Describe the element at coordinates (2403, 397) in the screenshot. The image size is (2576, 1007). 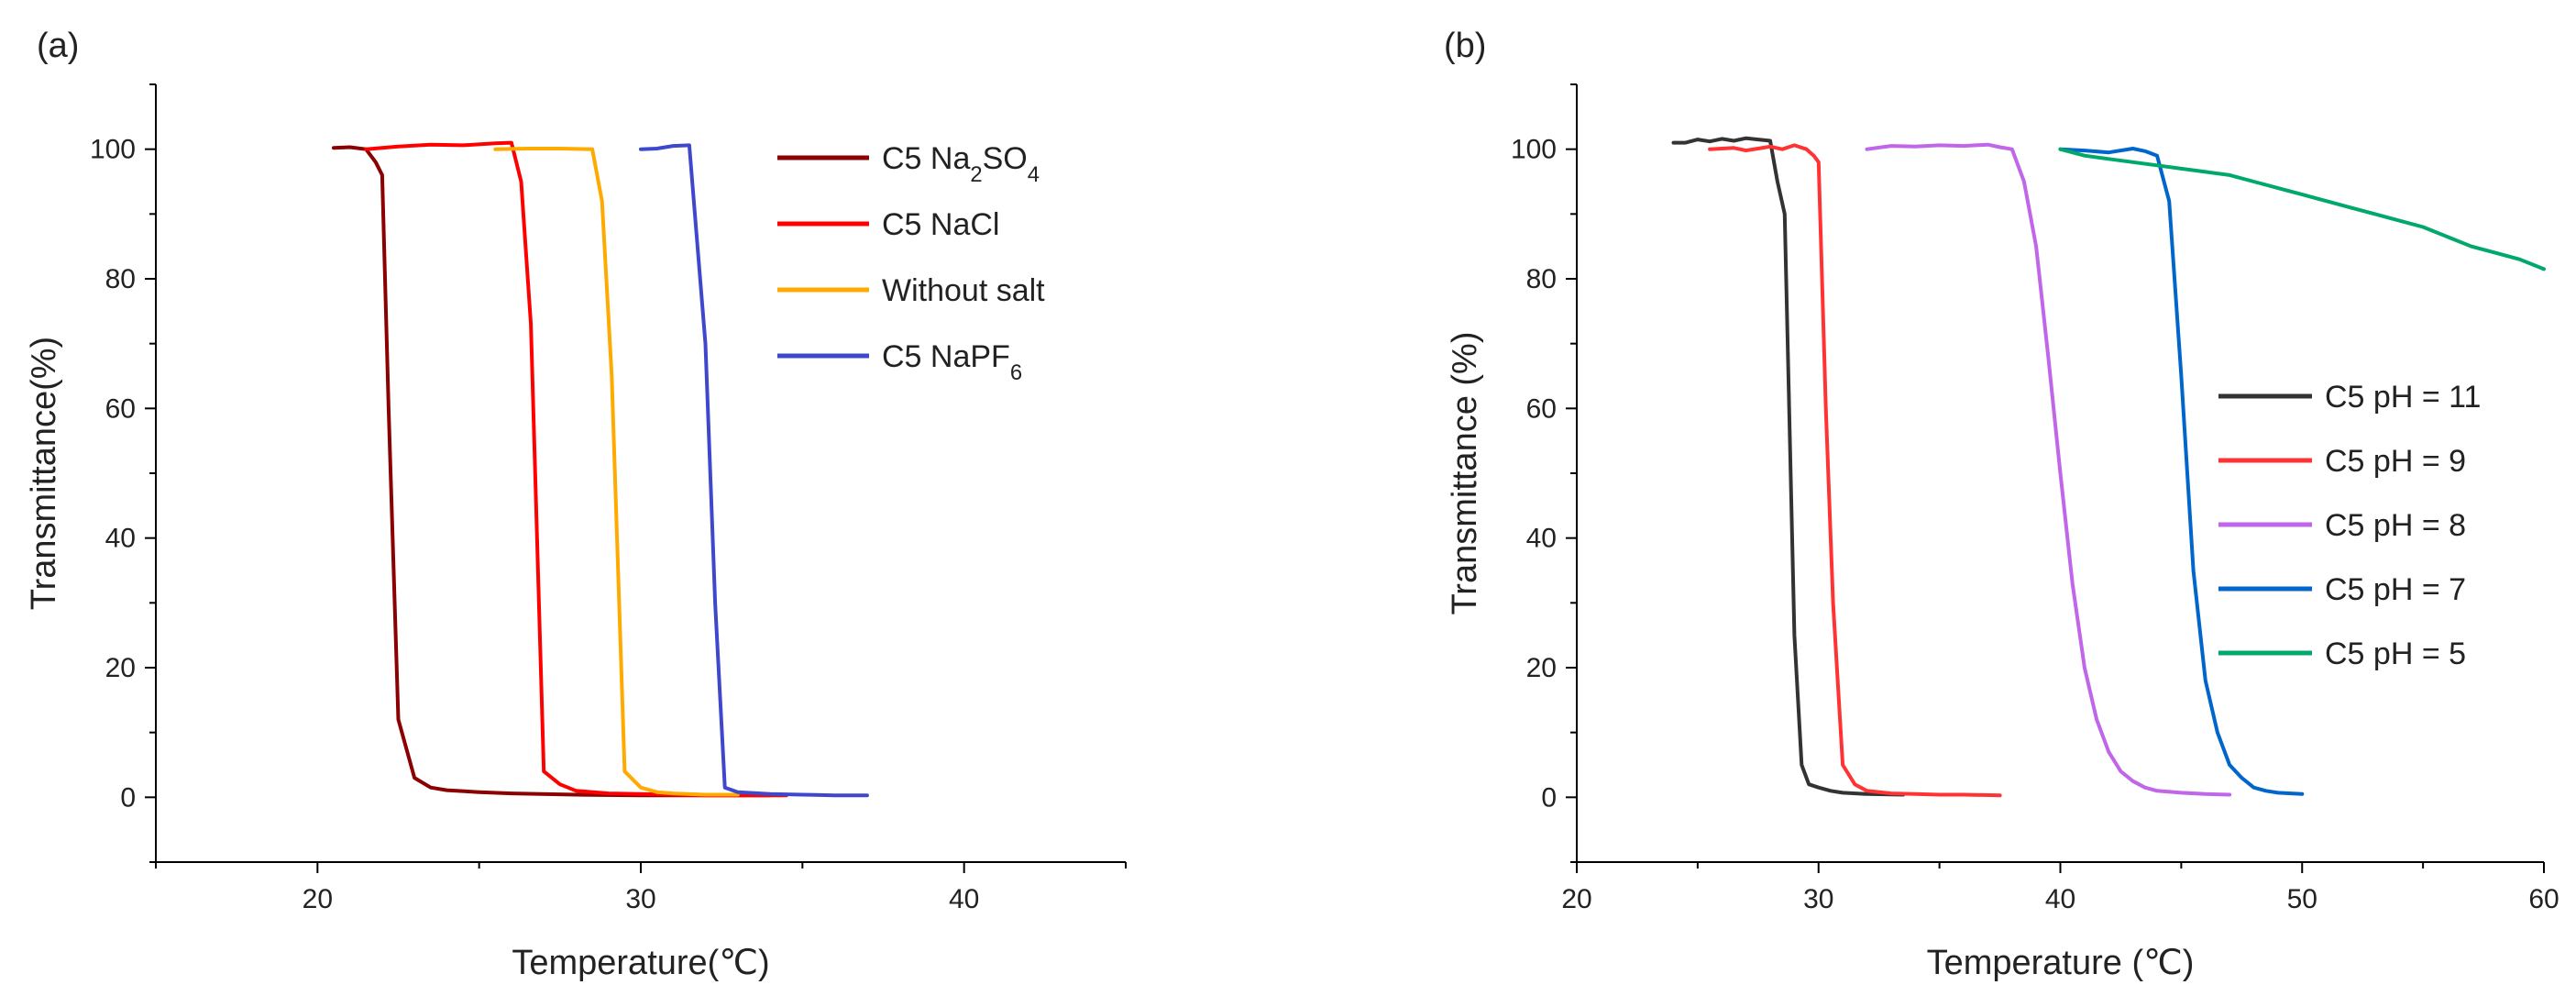
I see `legend-label-1: C5 pH = 11` at that location.